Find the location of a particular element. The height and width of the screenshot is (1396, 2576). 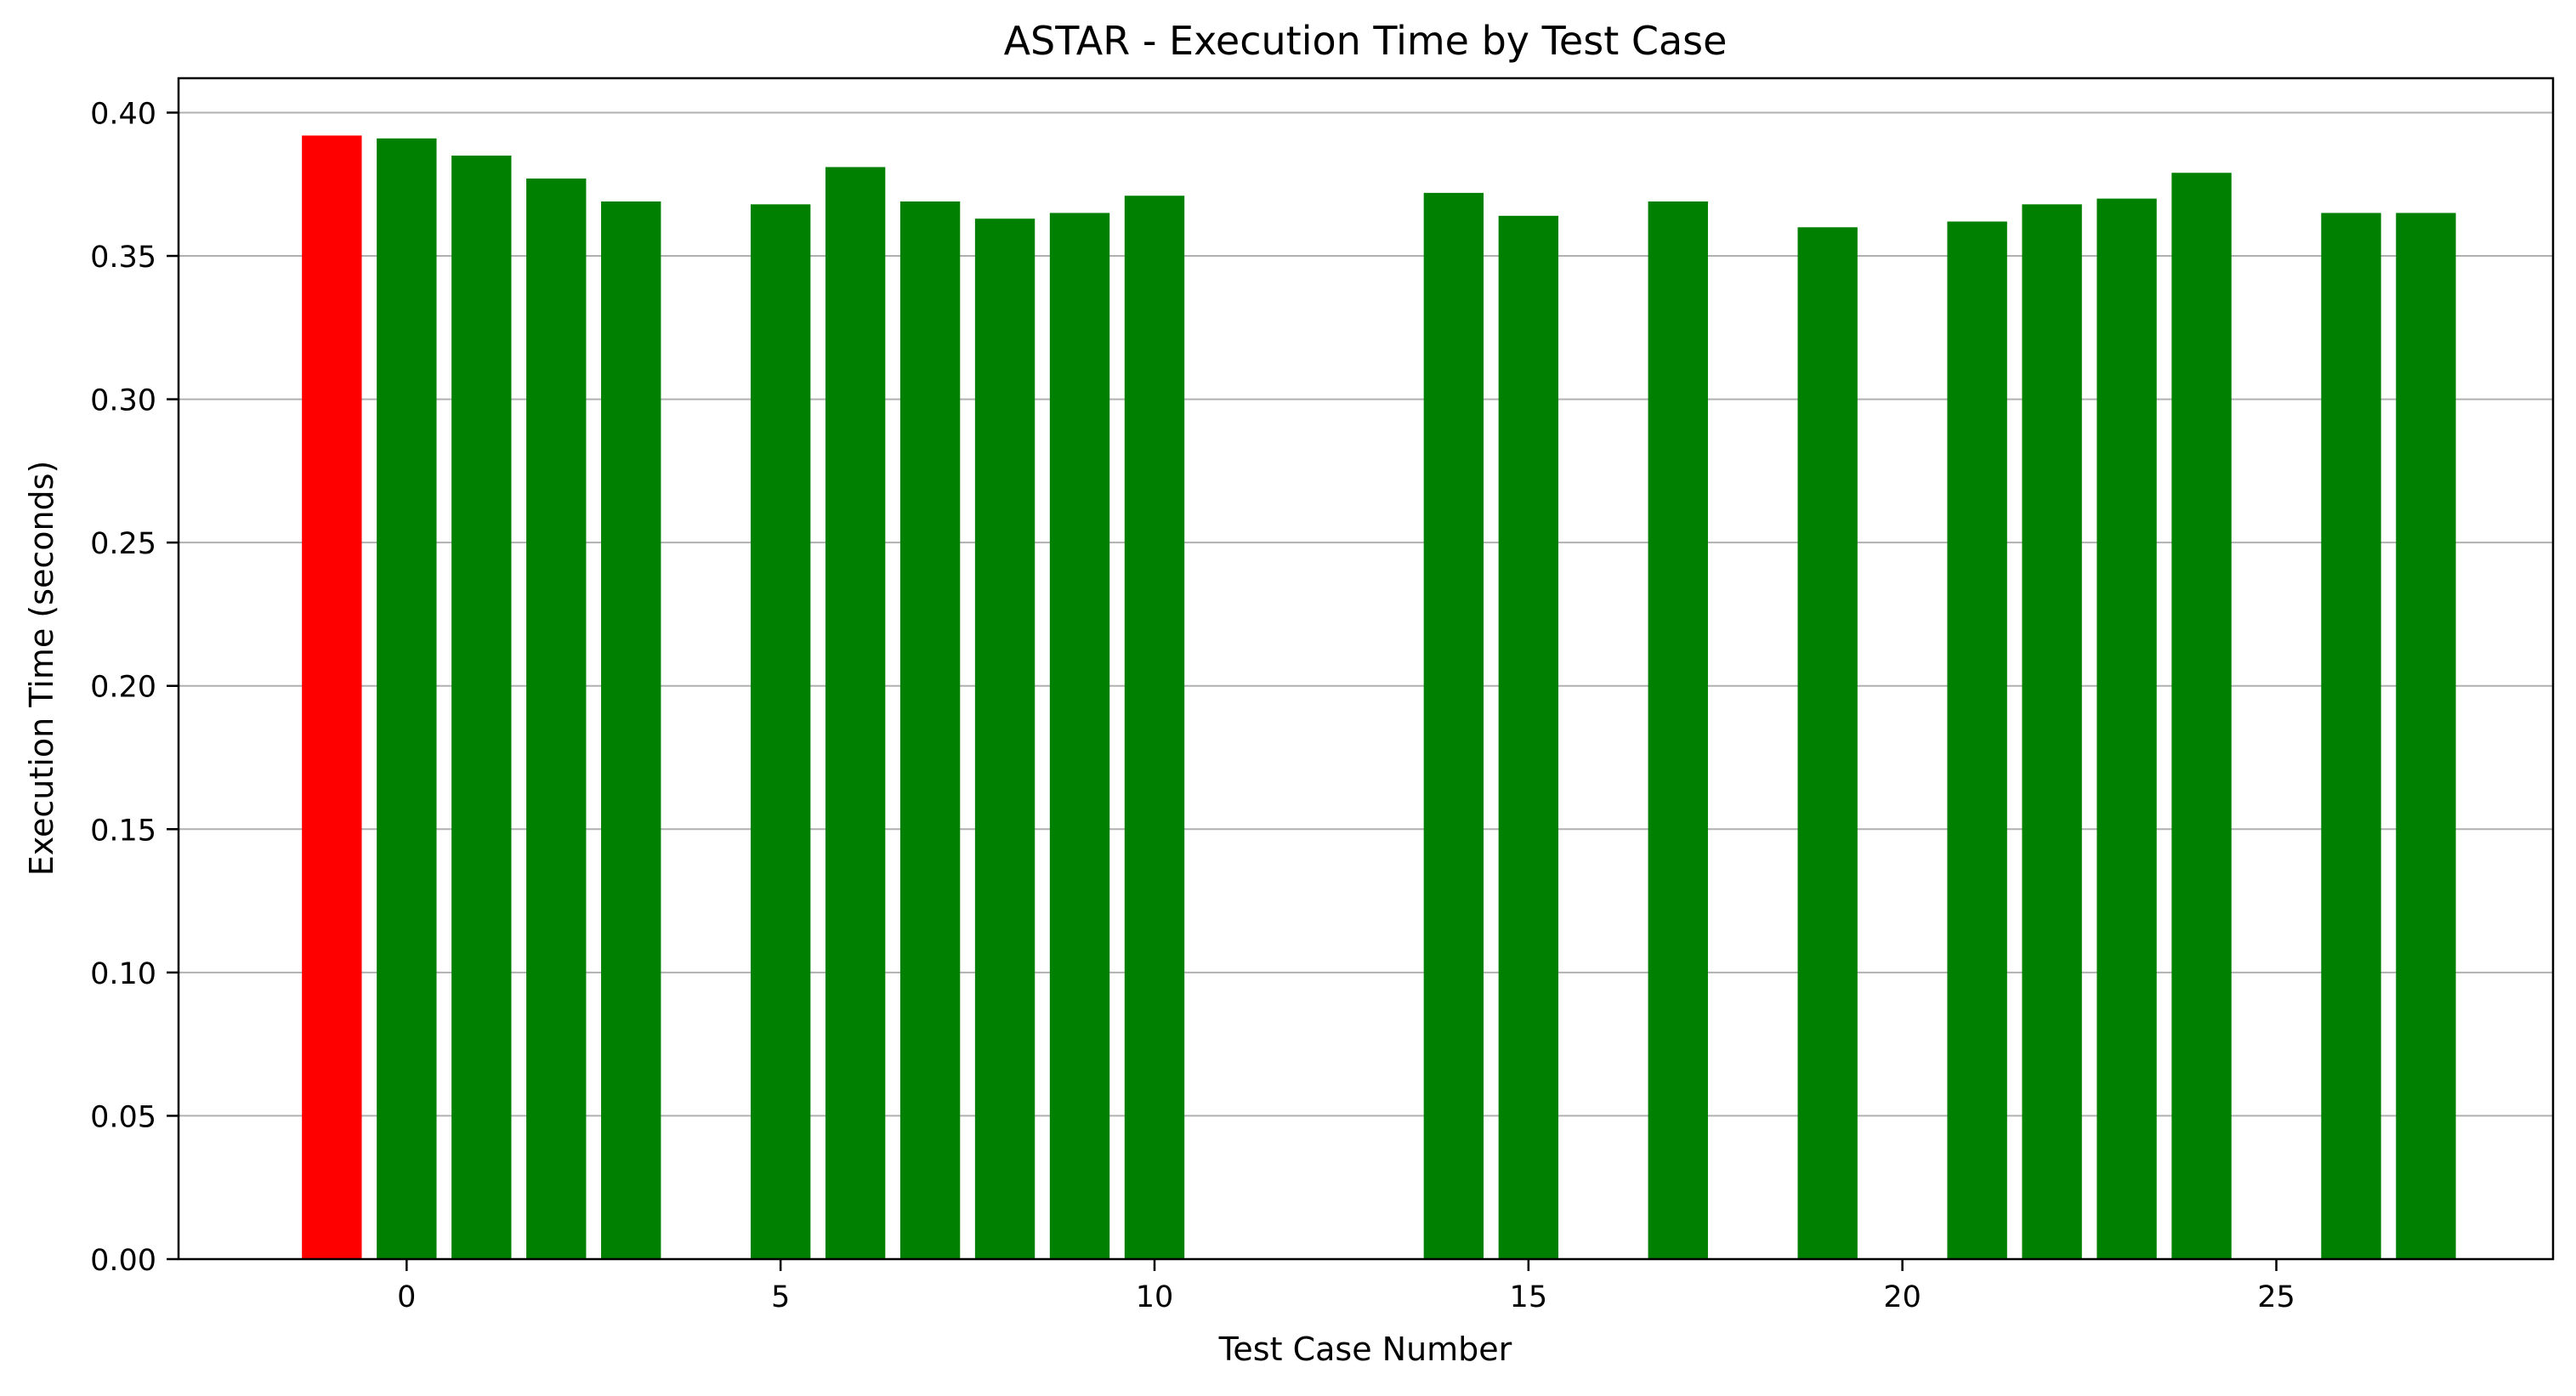

y-tick-label: 0.15 is located at coordinates (123, 831).